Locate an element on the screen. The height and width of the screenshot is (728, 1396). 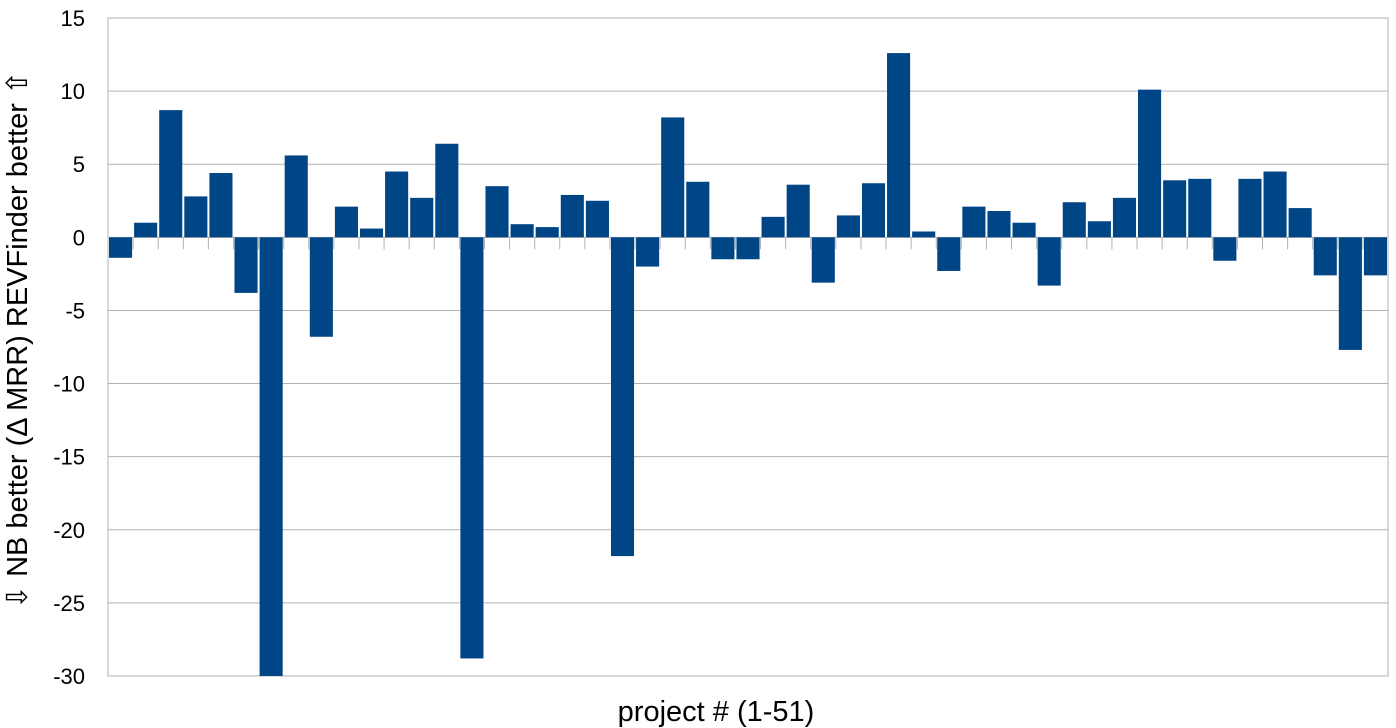
y-tick-label: 15 is located at coordinates (73, 18).